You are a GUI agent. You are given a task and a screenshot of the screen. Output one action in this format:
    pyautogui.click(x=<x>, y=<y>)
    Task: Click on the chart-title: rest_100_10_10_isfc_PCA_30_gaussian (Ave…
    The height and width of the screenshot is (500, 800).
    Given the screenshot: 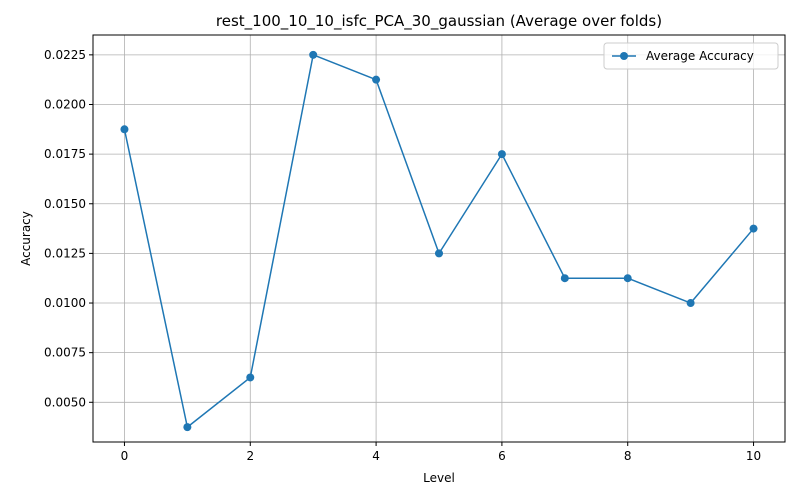 What is the action you would take?
    pyautogui.click(x=439, y=21)
    